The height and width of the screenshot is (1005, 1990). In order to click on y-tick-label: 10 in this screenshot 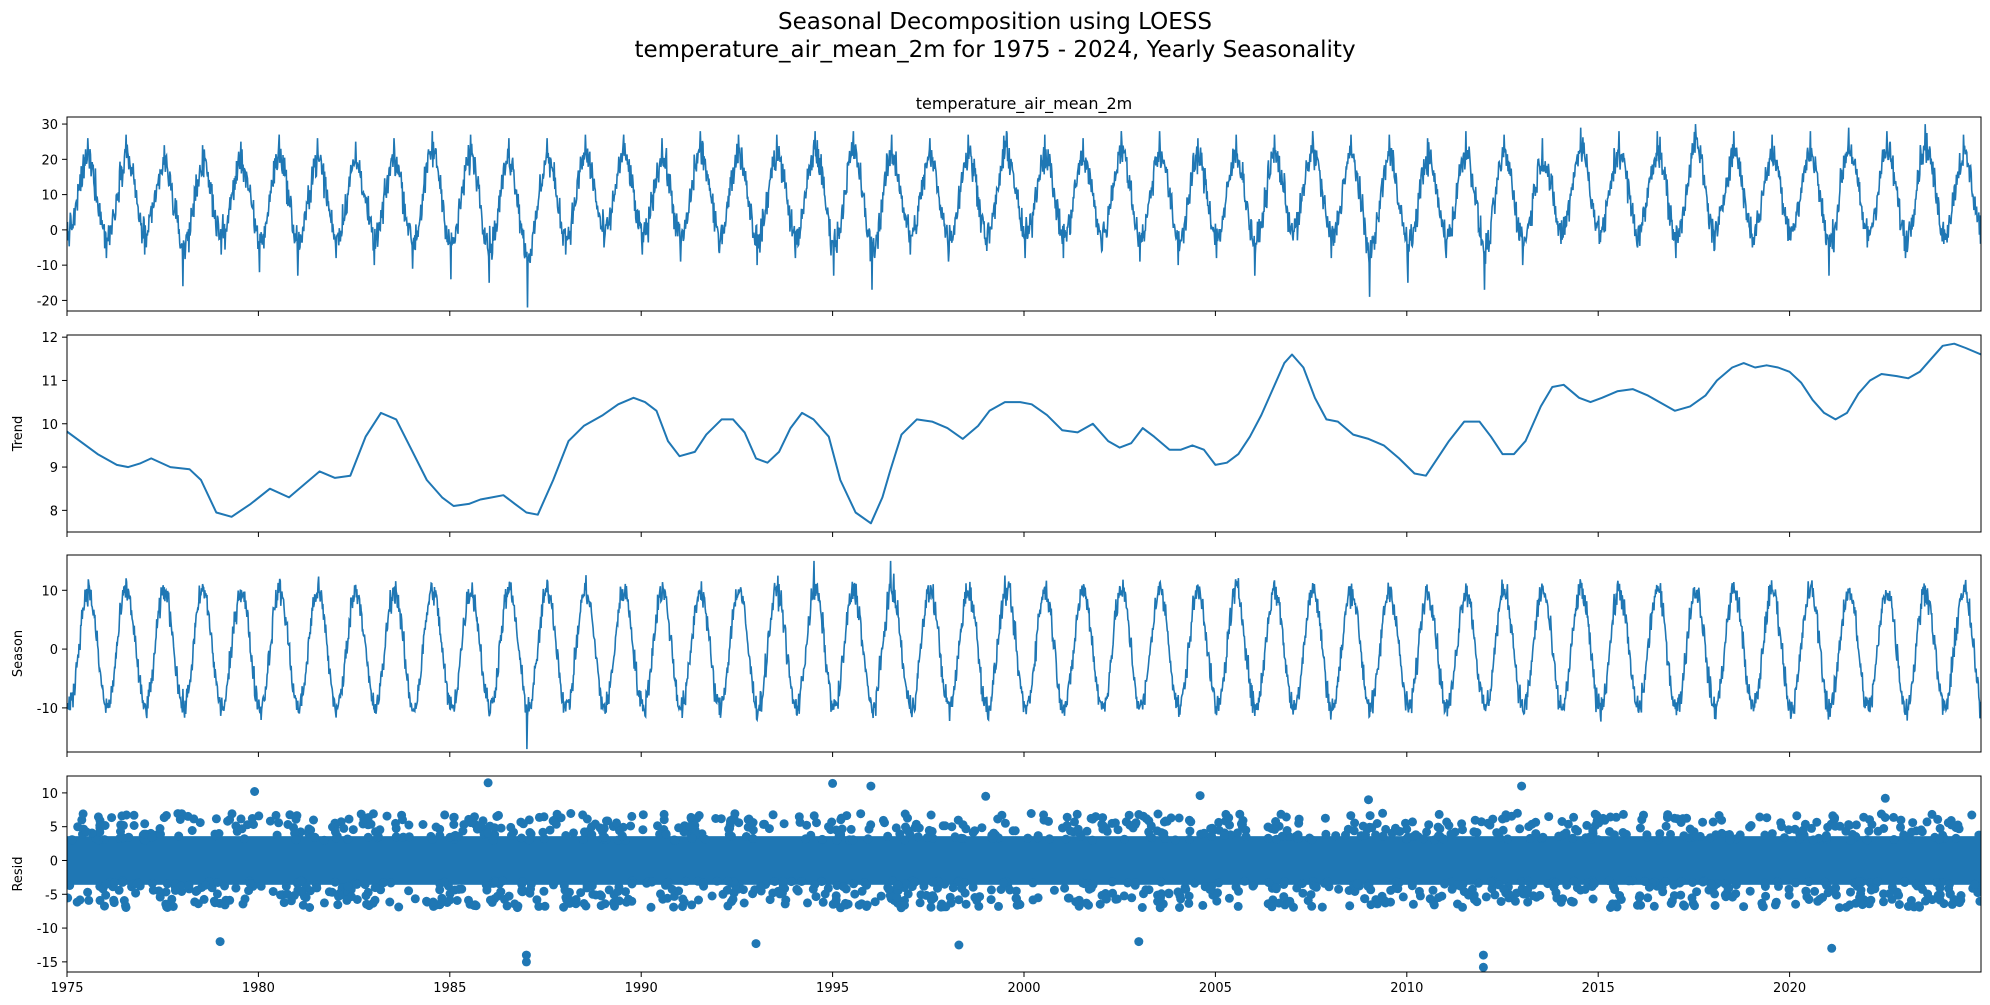, I will do `click(49, 794)`.